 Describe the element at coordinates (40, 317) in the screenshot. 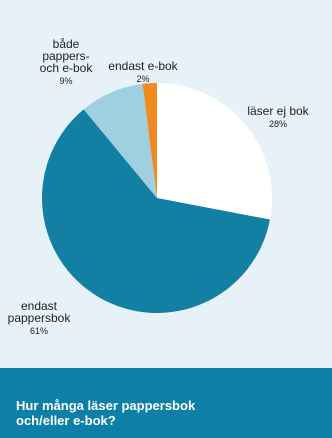

I see `slice-label-2: endast pappersbok 61%` at that location.